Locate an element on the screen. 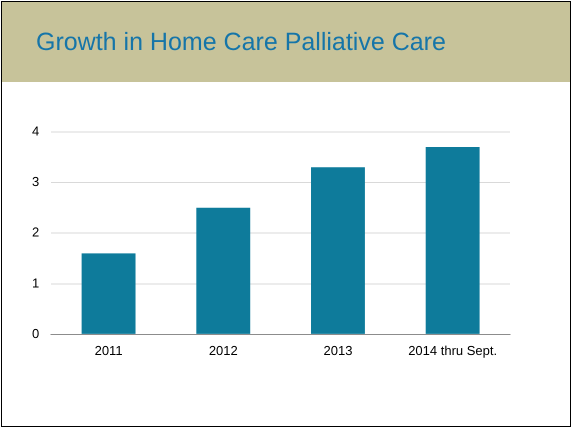 This screenshot has height=428, width=572. chart-title: Growth in Home Care Palliative Care is located at coordinates (241, 42).